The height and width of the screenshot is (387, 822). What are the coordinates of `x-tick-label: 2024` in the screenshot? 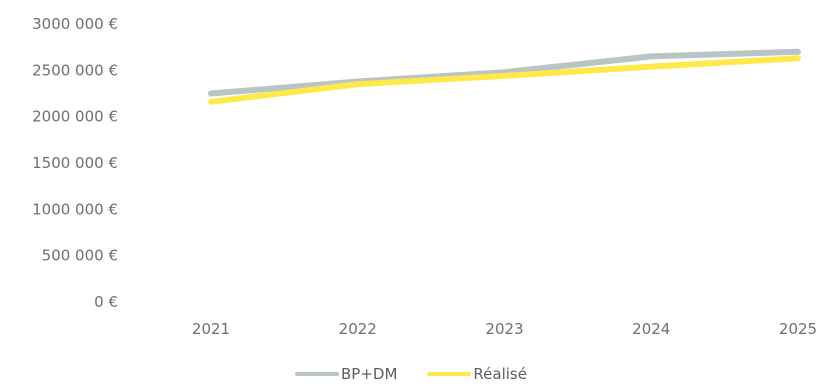 It's located at (651, 329).